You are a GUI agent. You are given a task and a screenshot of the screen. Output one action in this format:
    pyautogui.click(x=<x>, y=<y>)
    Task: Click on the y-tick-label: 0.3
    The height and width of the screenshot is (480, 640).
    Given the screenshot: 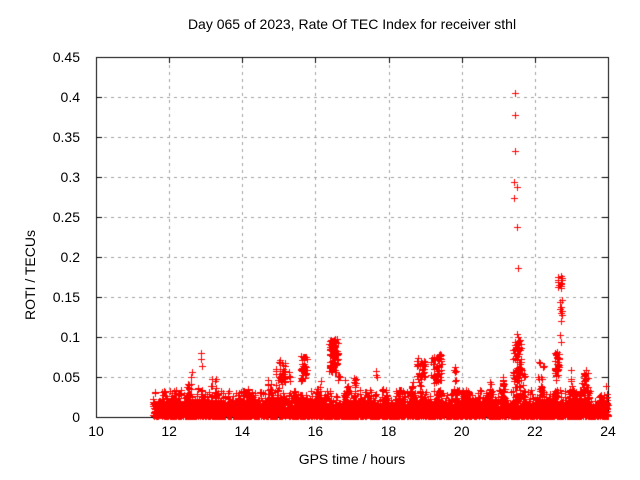 What is the action you would take?
    pyautogui.click(x=70, y=177)
    